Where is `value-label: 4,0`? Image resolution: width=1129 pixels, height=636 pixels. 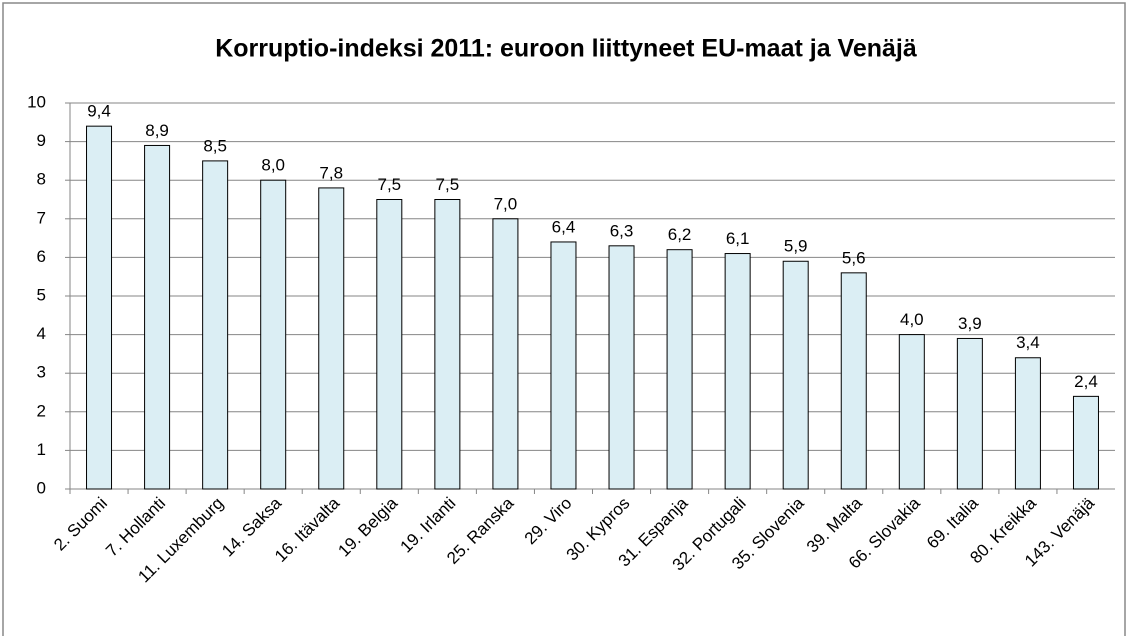
value-label: 4,0 is located at coordinates (912, 319).